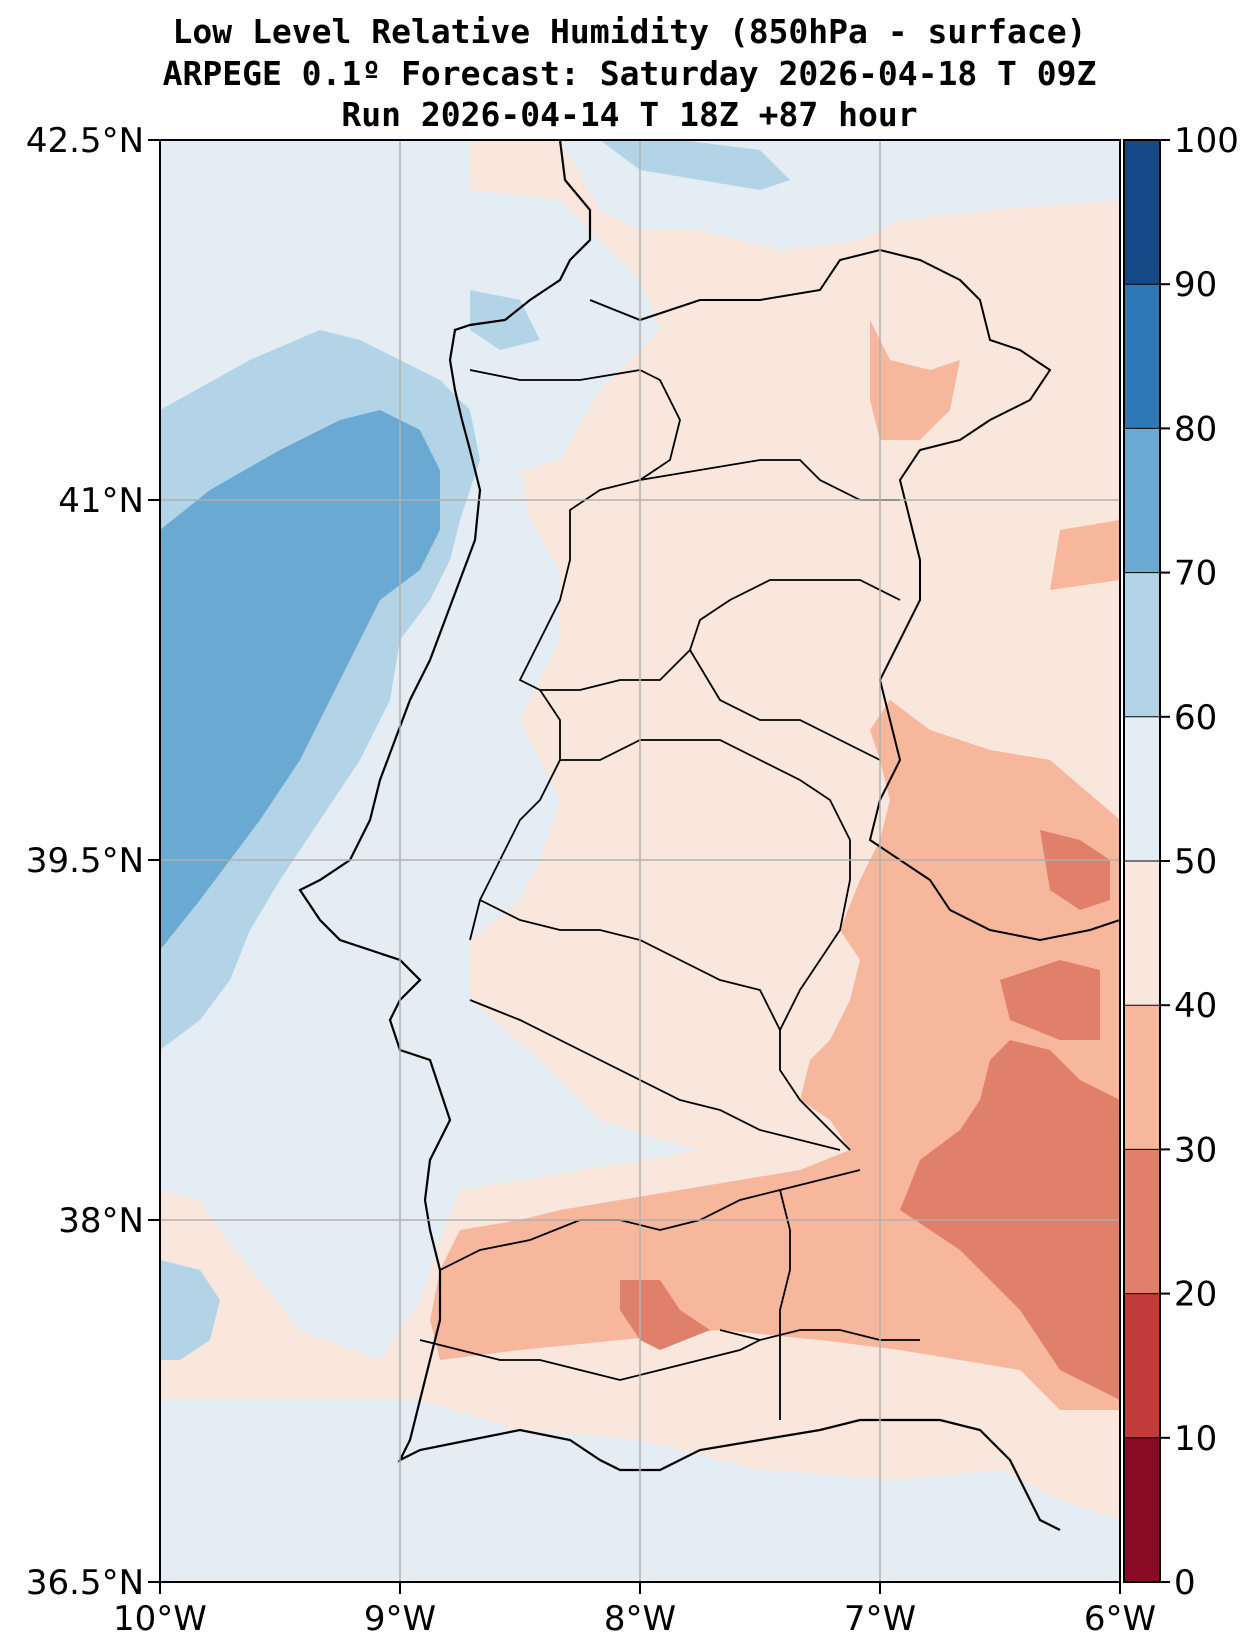 Image resolution: width=1259 pixels, height=1646 pixels. Describe the element at coordinates (1075, 870) in the screenshot. I see `field-20-30-b` at that location.